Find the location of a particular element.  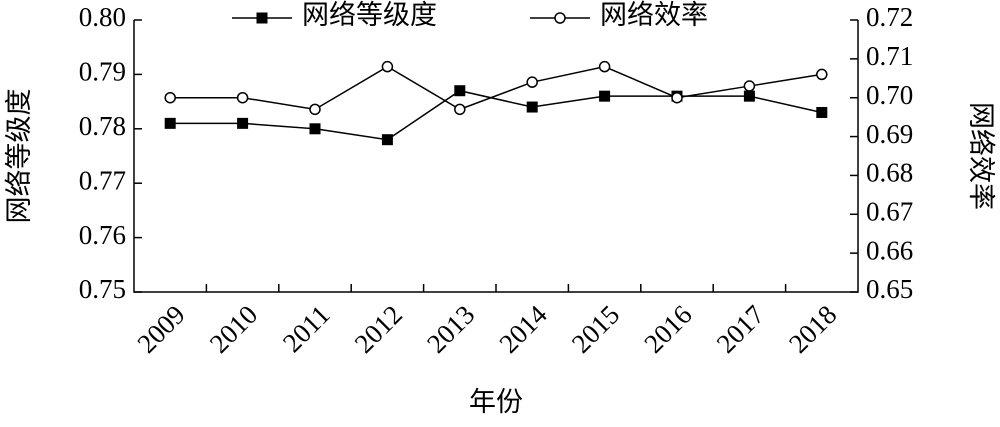

y2-tick-label: 0.66 is located at coordinates (889, 250).